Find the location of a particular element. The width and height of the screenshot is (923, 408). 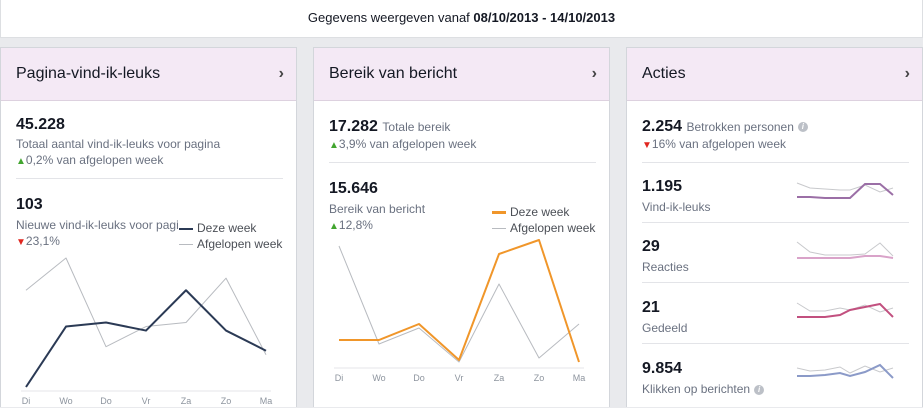

engaged-change: ▼16% van afgelopen week is located at coordinates (714, 144).